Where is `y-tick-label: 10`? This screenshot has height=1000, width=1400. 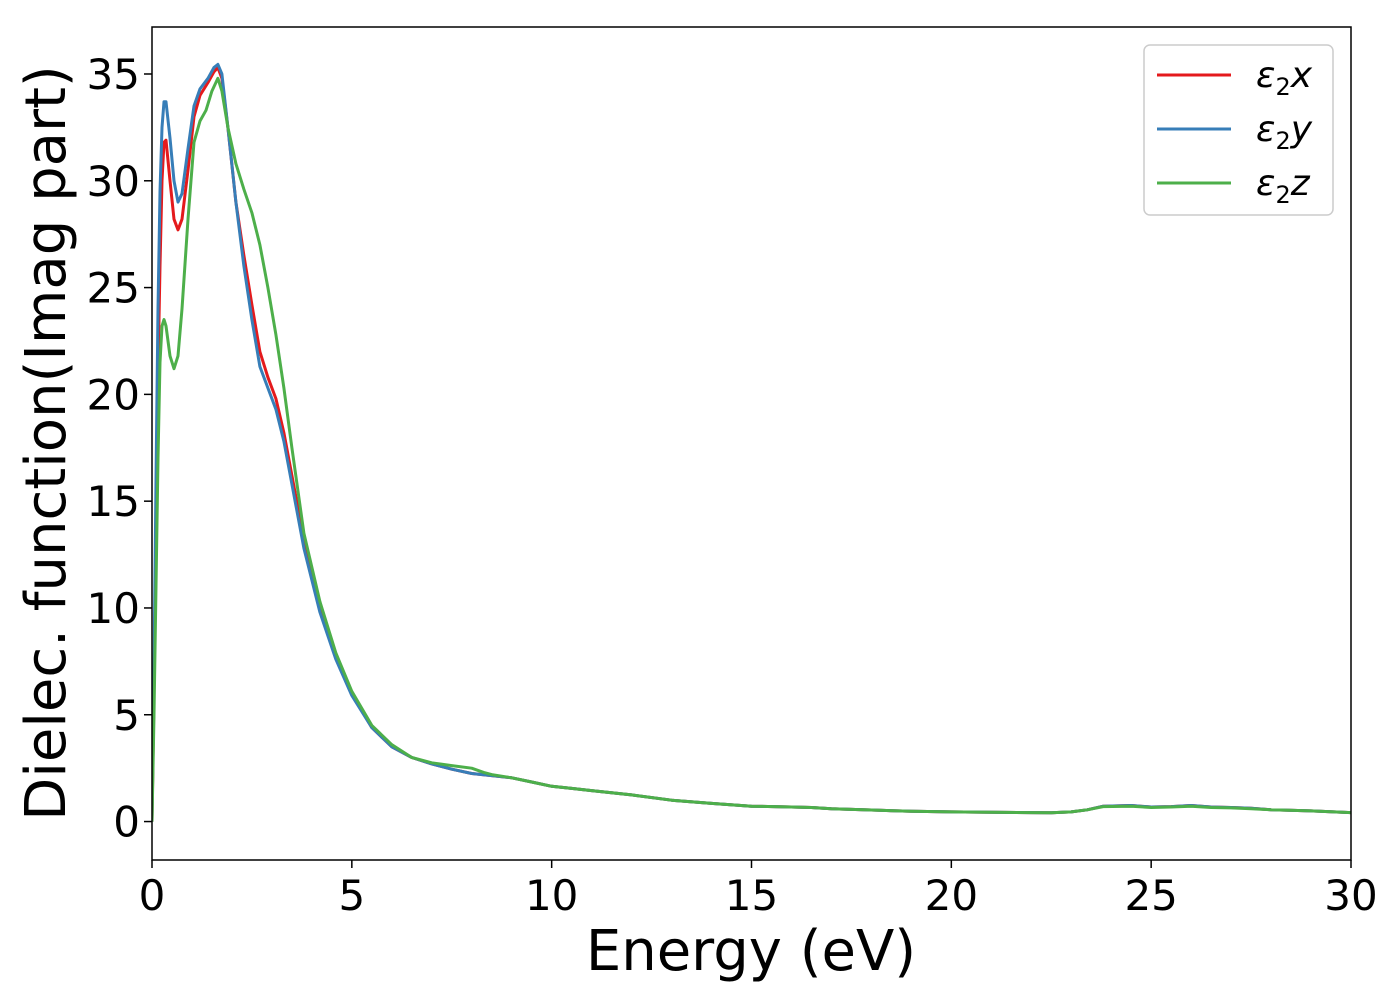 y-tick-label: 10 is located at coordinates (113, 608).